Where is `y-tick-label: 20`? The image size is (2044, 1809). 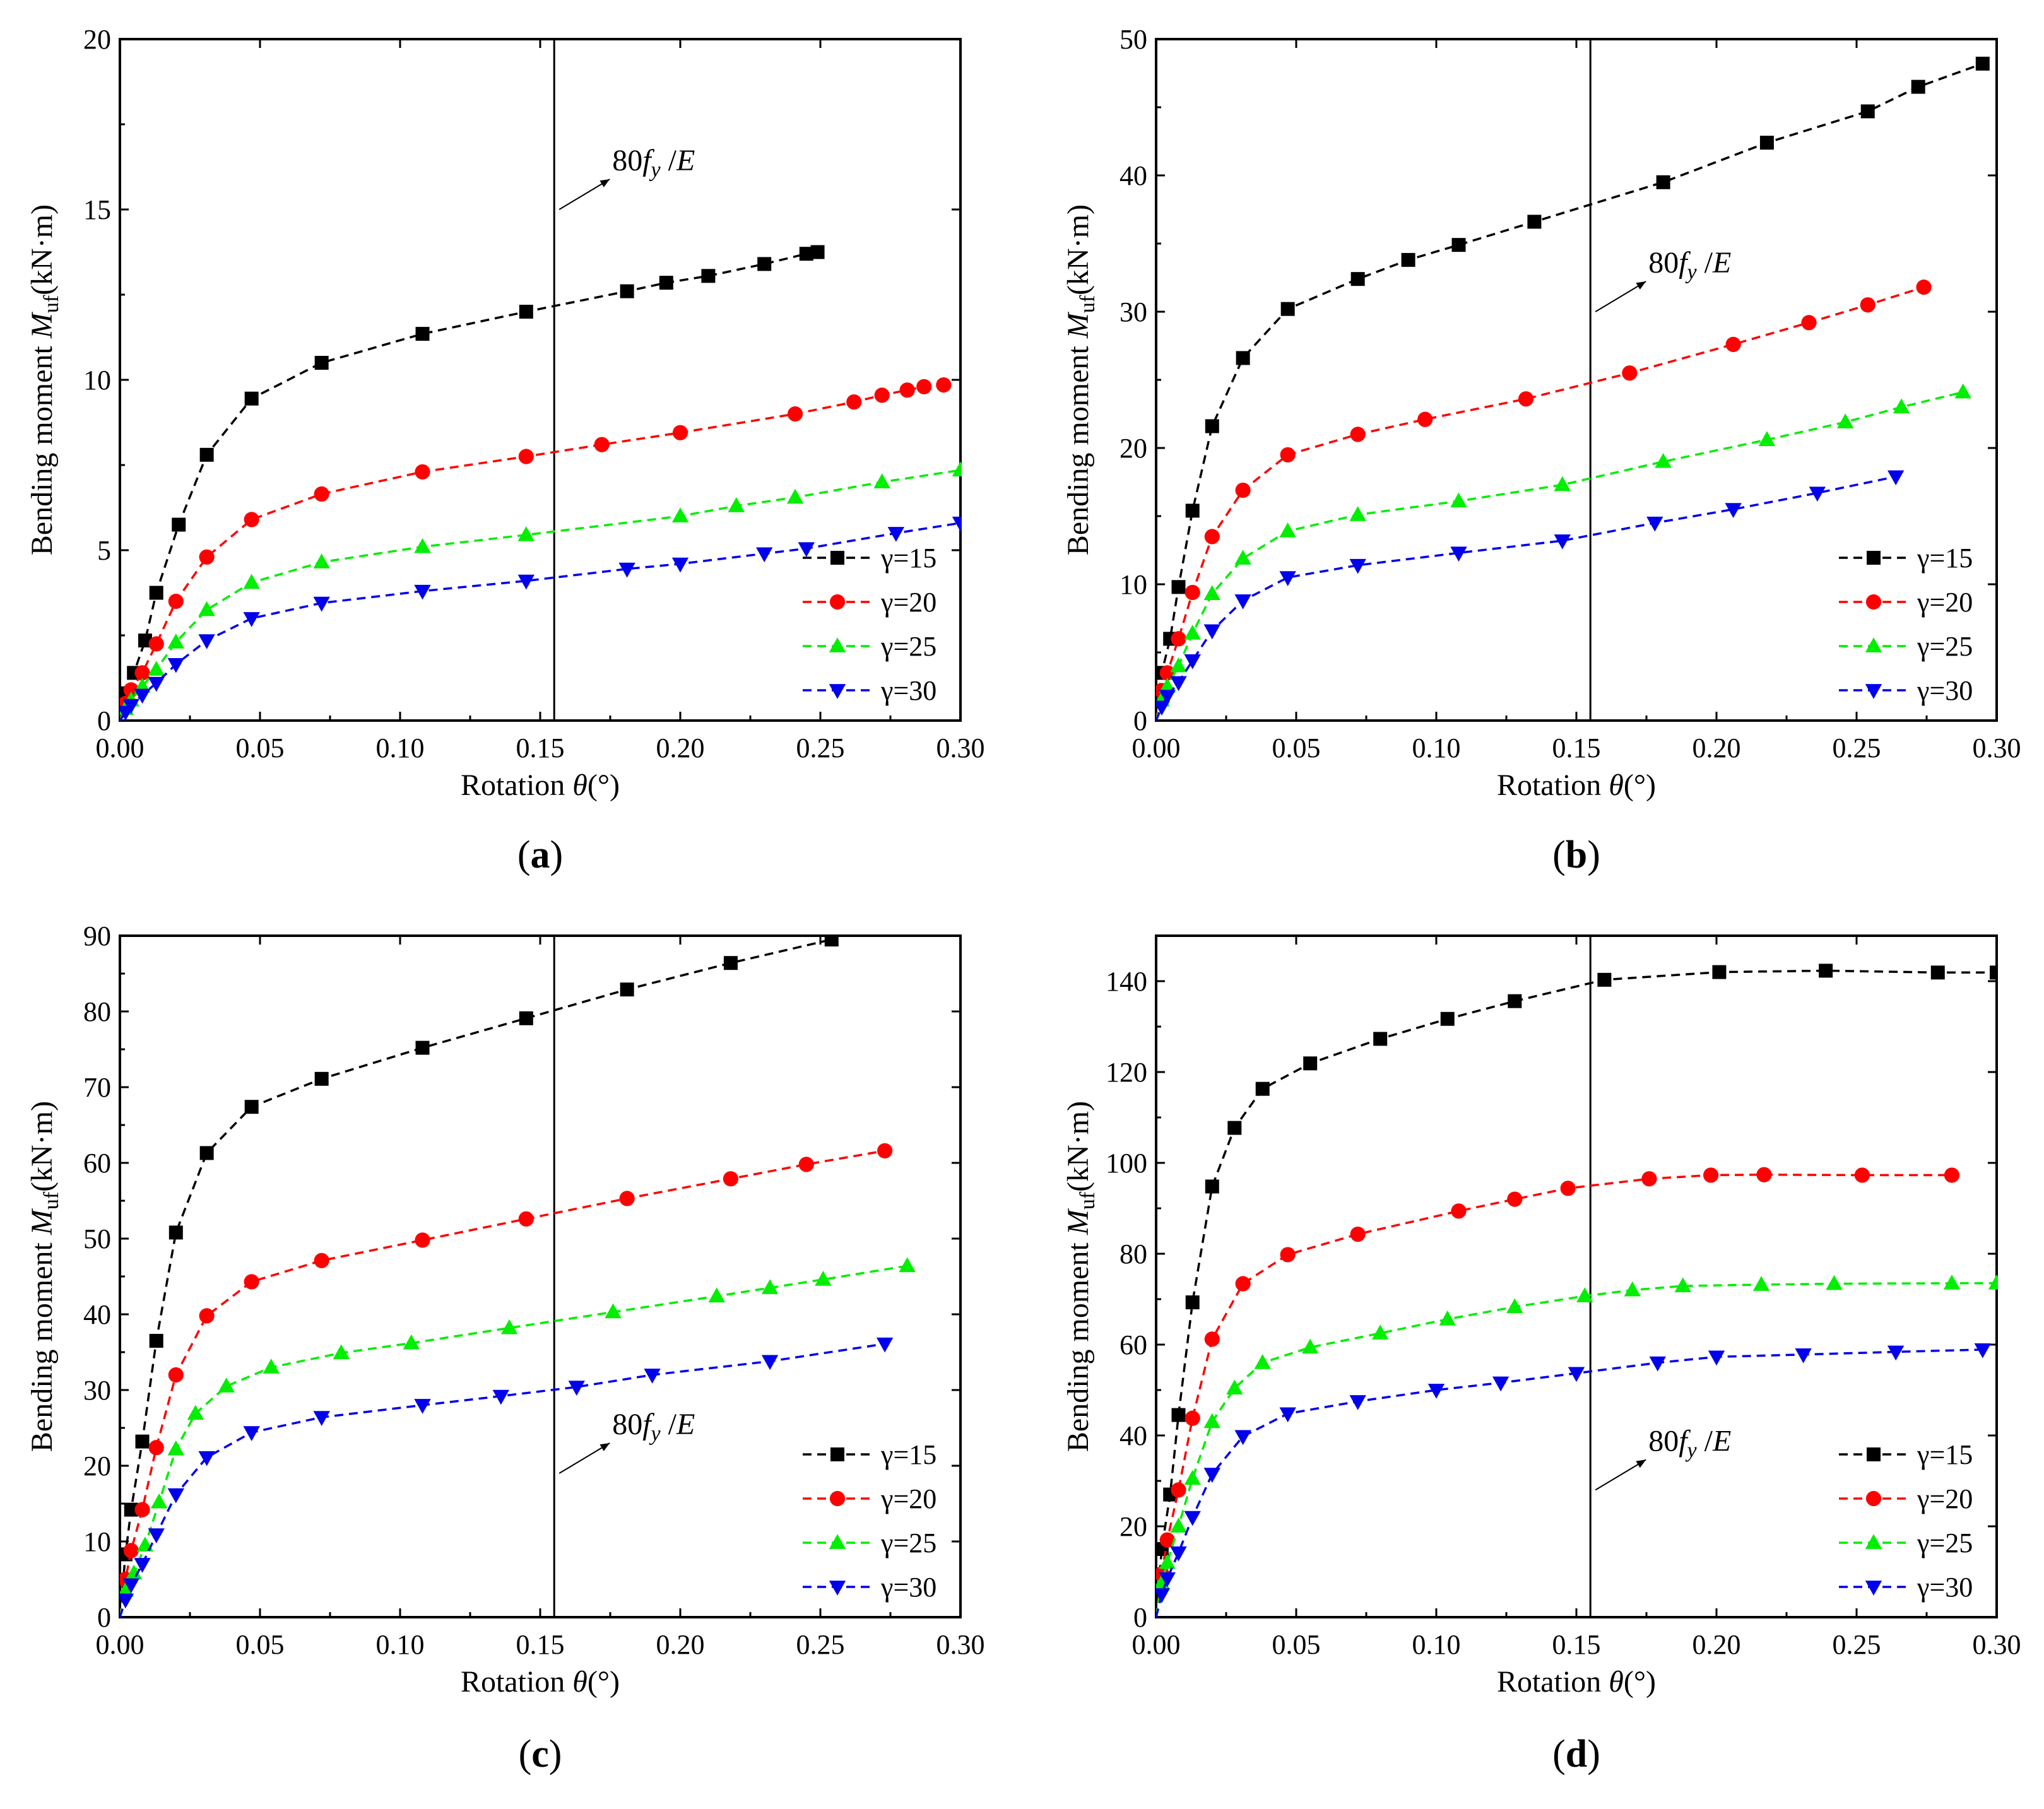 y-tick-label: 20 is located at coordinates (97, 39).